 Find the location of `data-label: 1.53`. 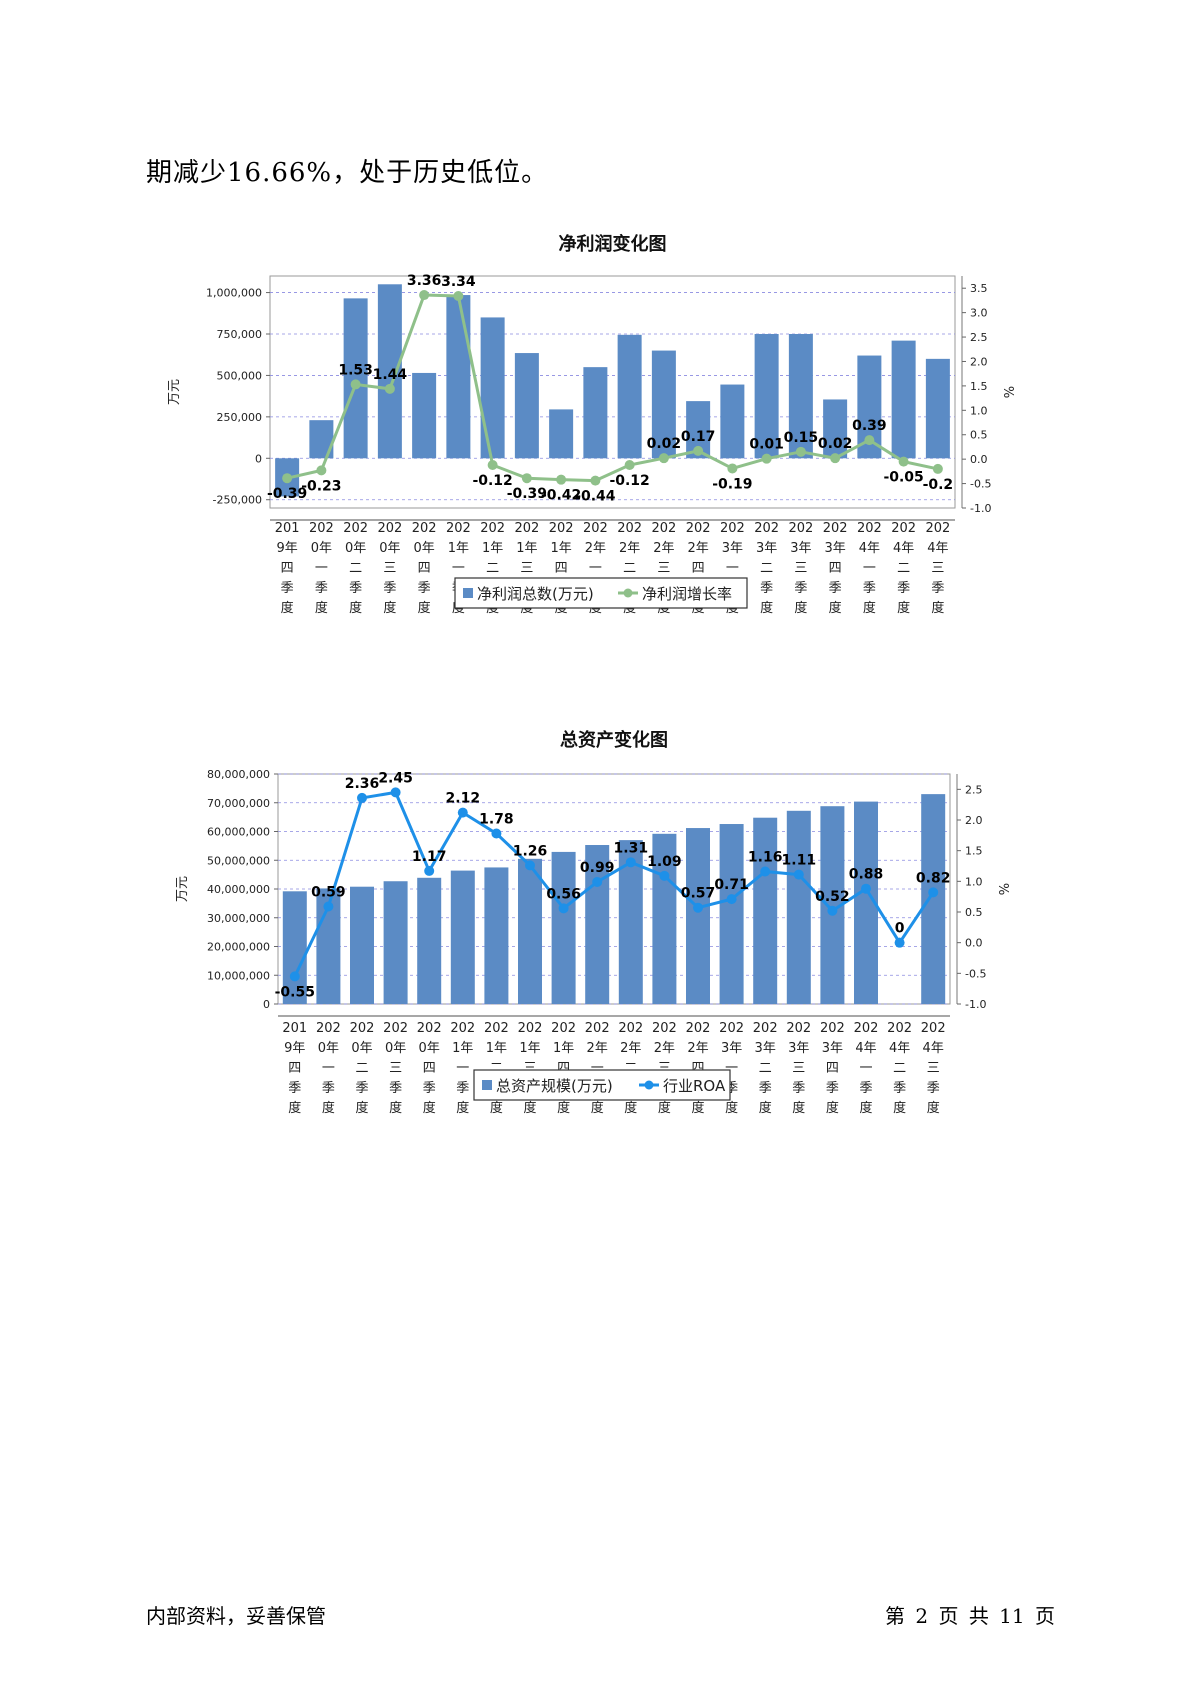

data-label: 1.53 is located at coordinates (355, 370).